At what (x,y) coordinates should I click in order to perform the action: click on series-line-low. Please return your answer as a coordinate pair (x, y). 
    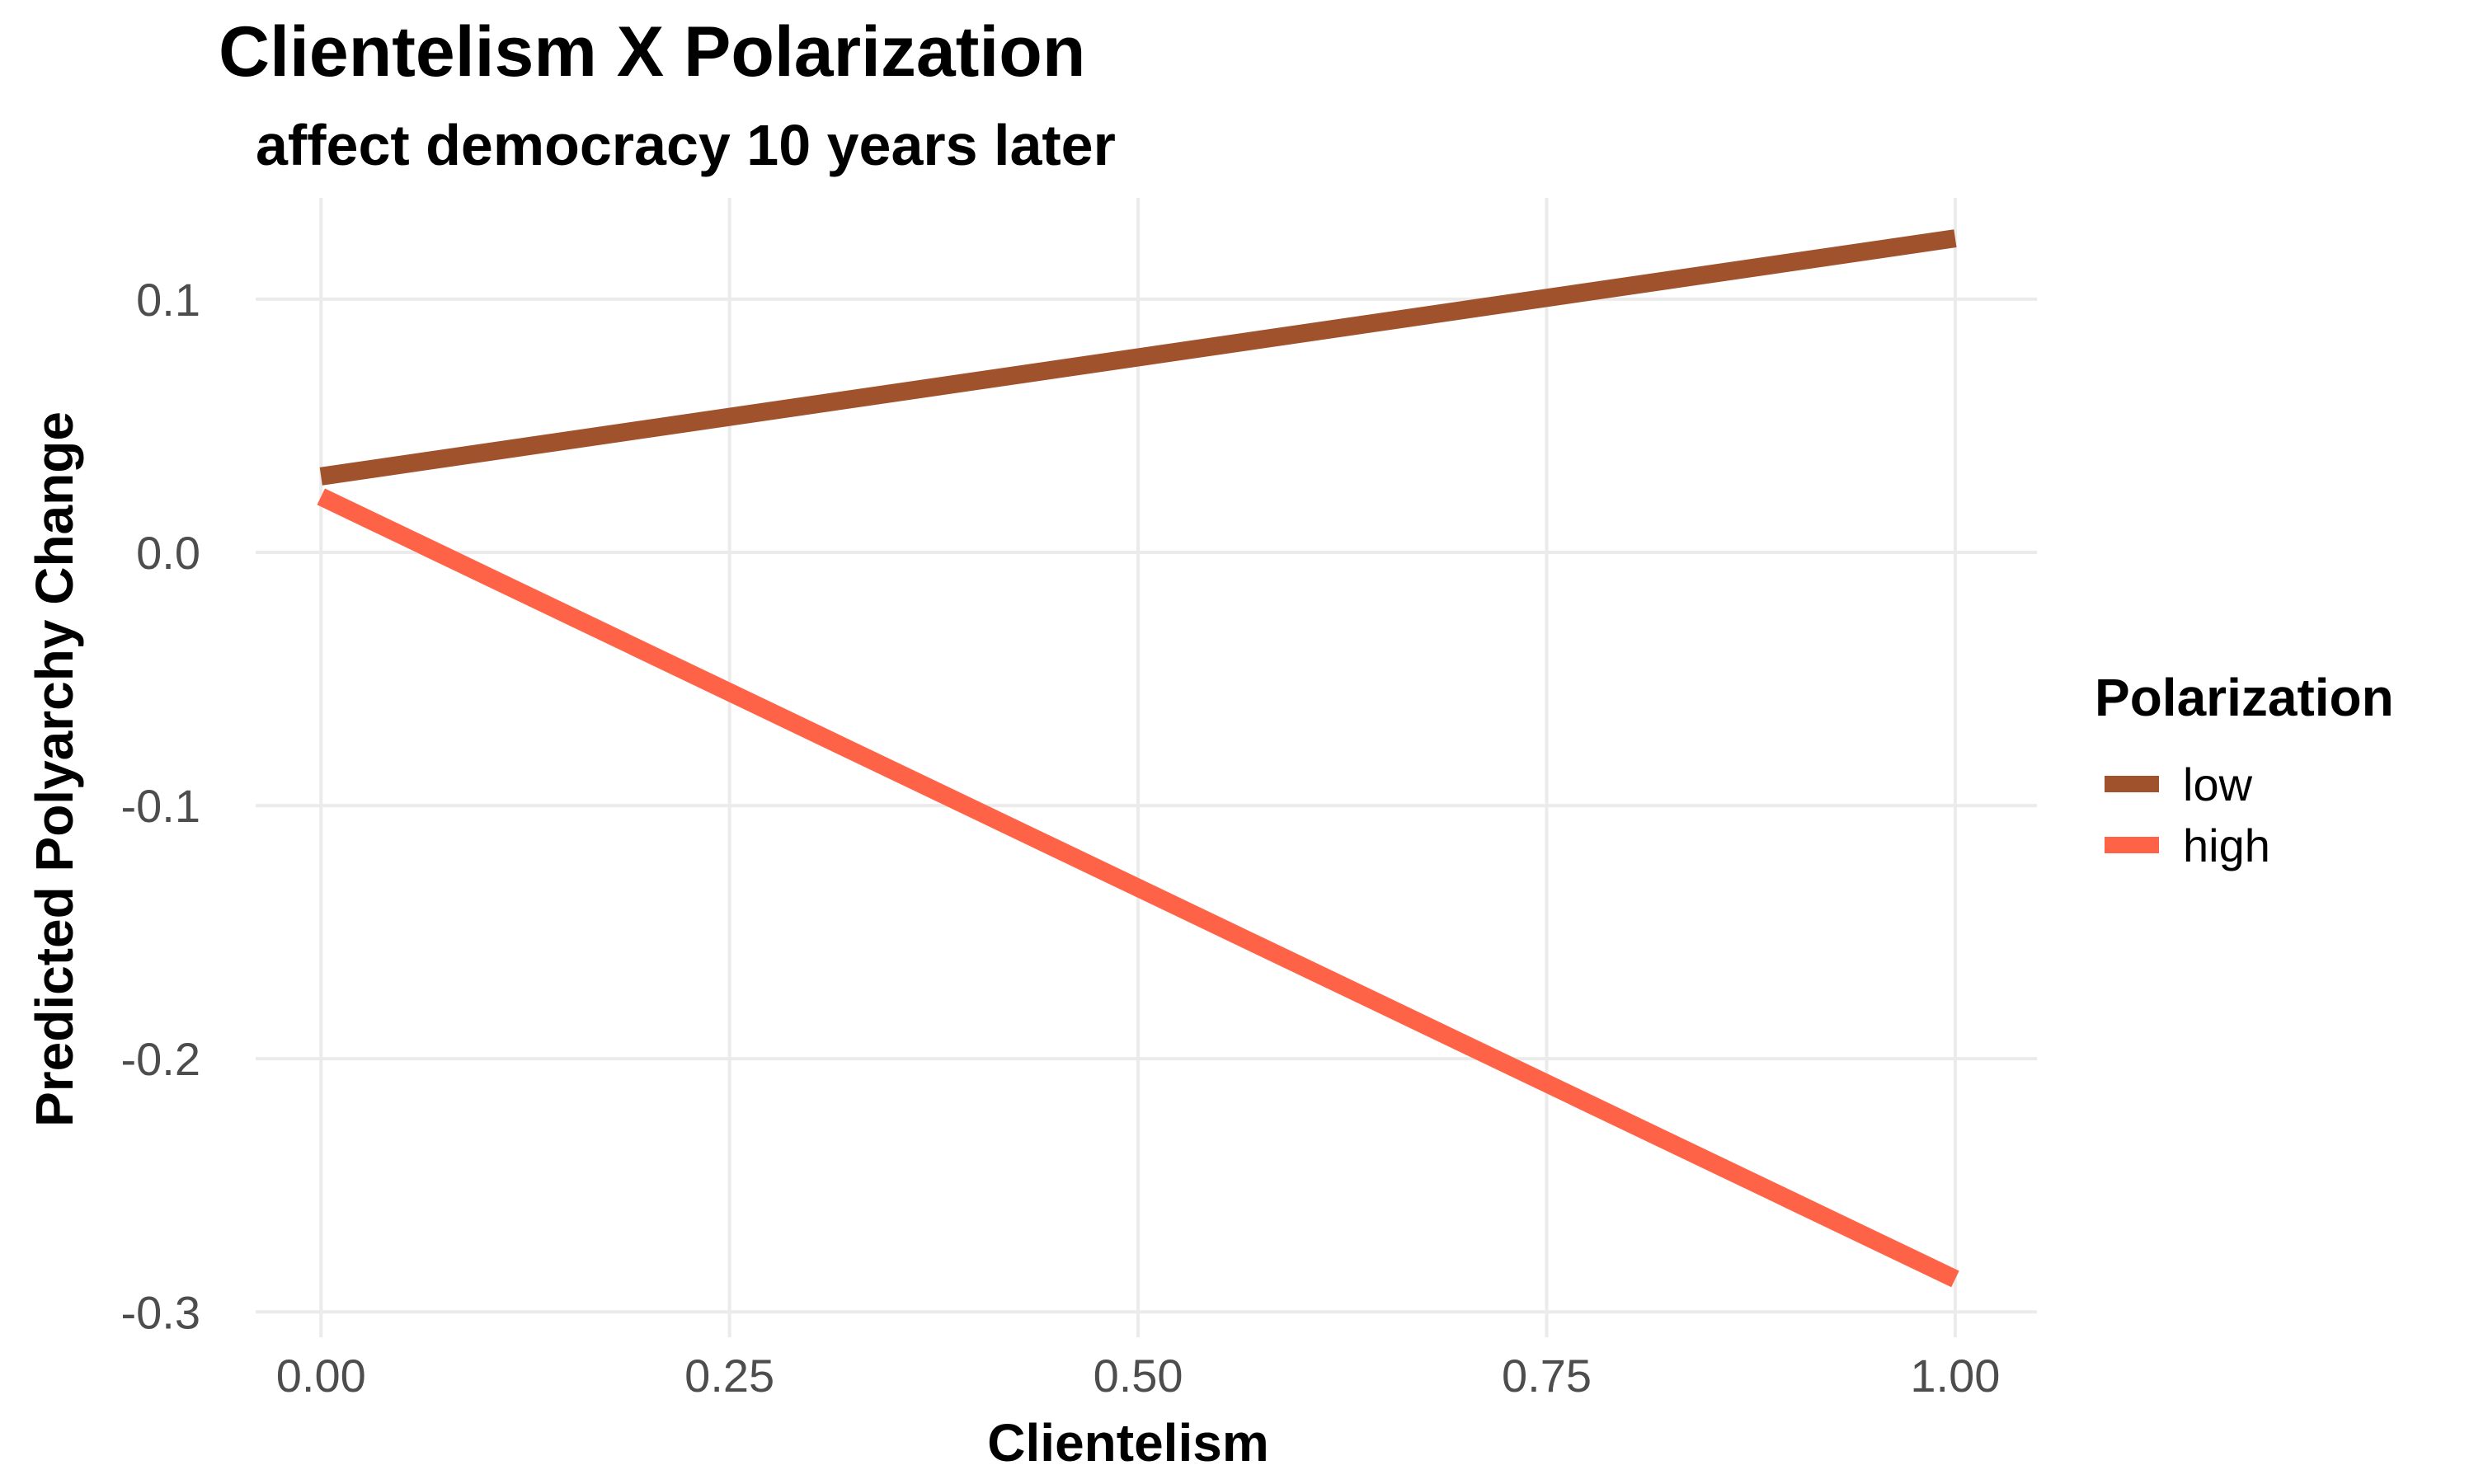
    Looking at the image, I should click on (1138, 357).